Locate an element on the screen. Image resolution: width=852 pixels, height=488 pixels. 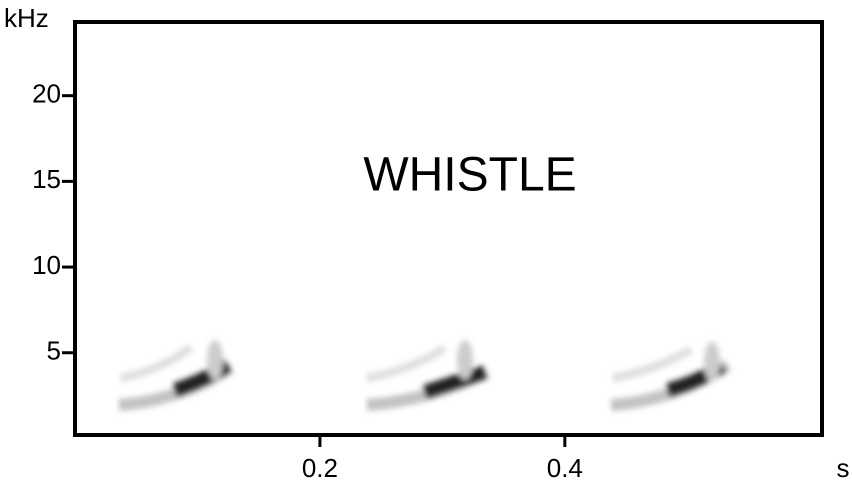
annotation: WHISTLE is located at coordinates (469, 175).